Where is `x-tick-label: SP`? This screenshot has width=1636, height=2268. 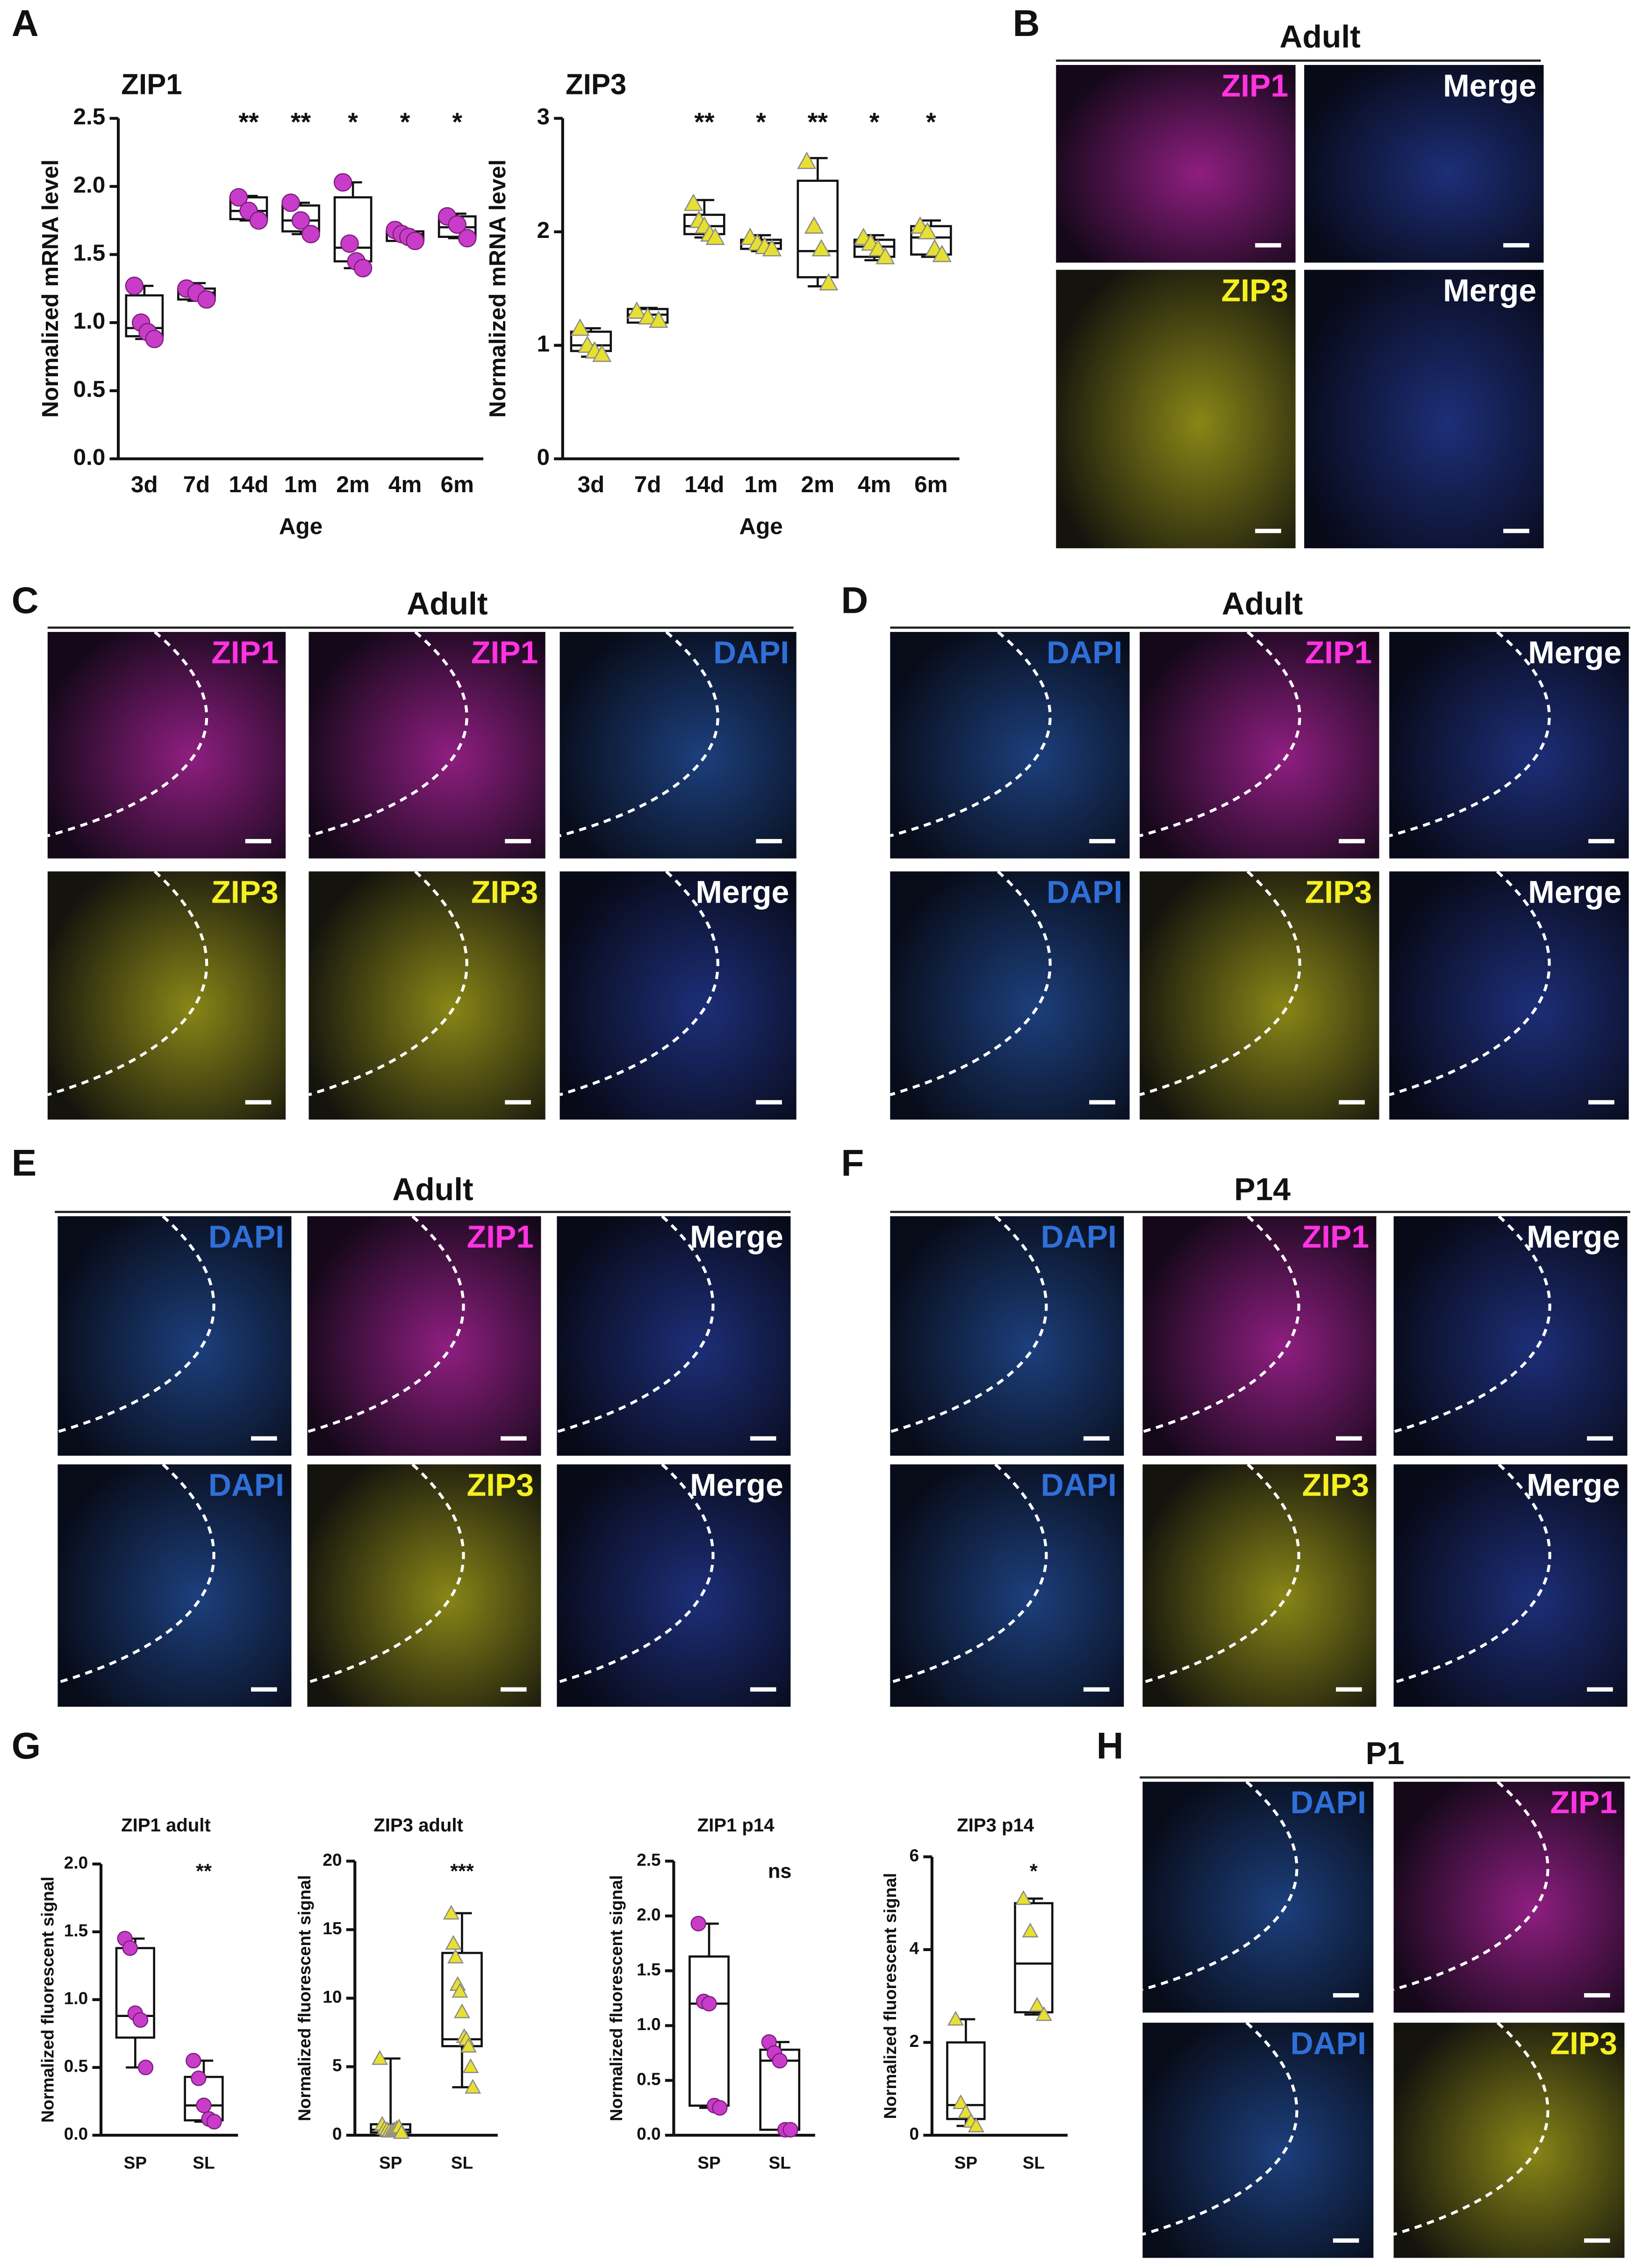 x-tick-label: SP is located at coordinates (965, 2163).